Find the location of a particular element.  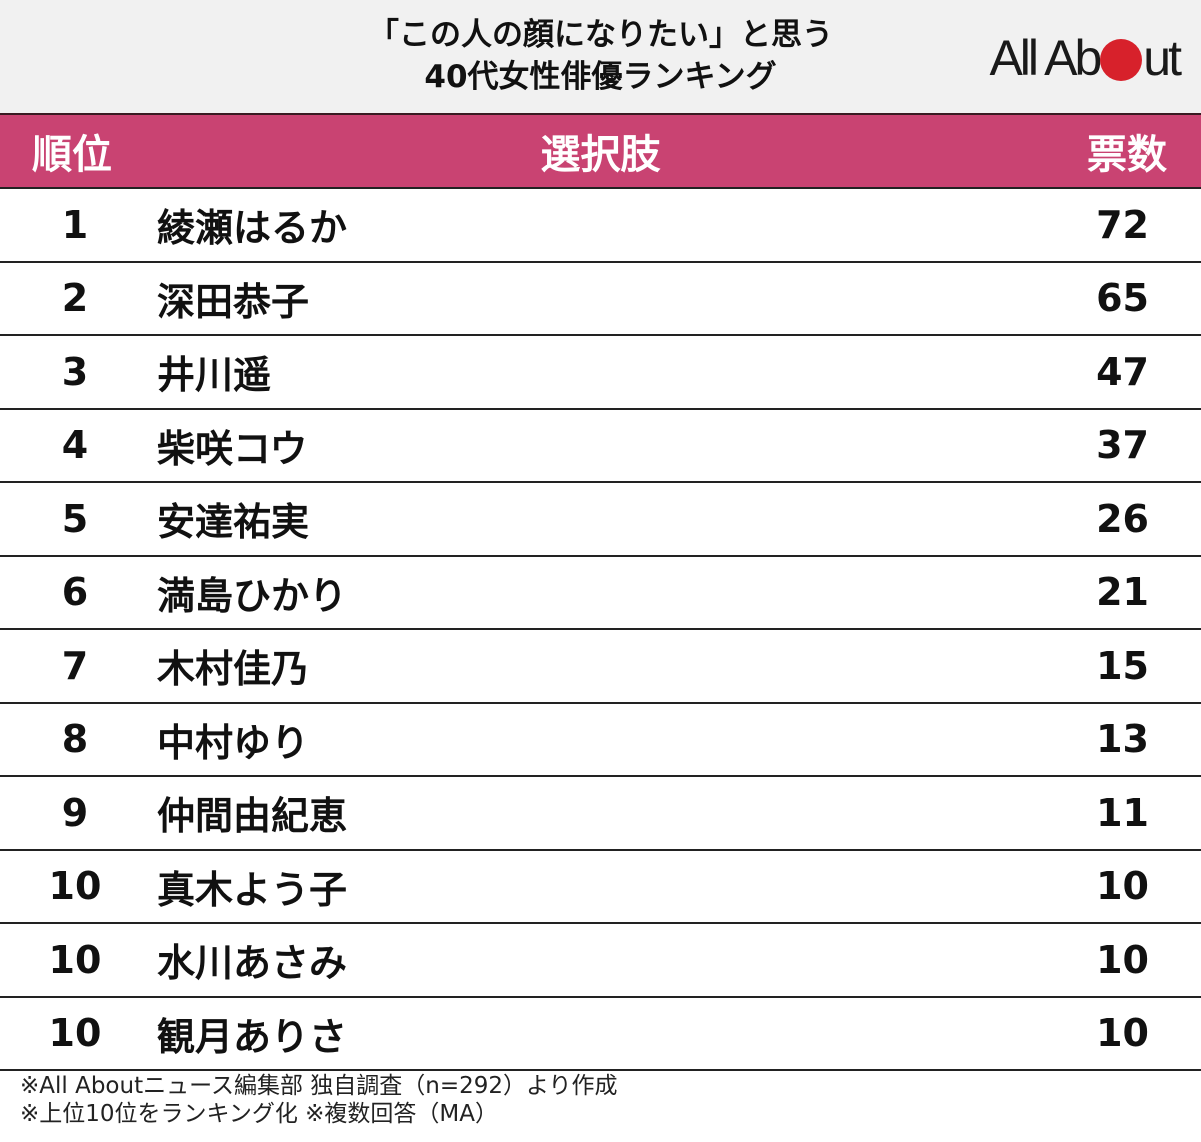

votes-cell: 47 is located at coordinates (1122, 371).